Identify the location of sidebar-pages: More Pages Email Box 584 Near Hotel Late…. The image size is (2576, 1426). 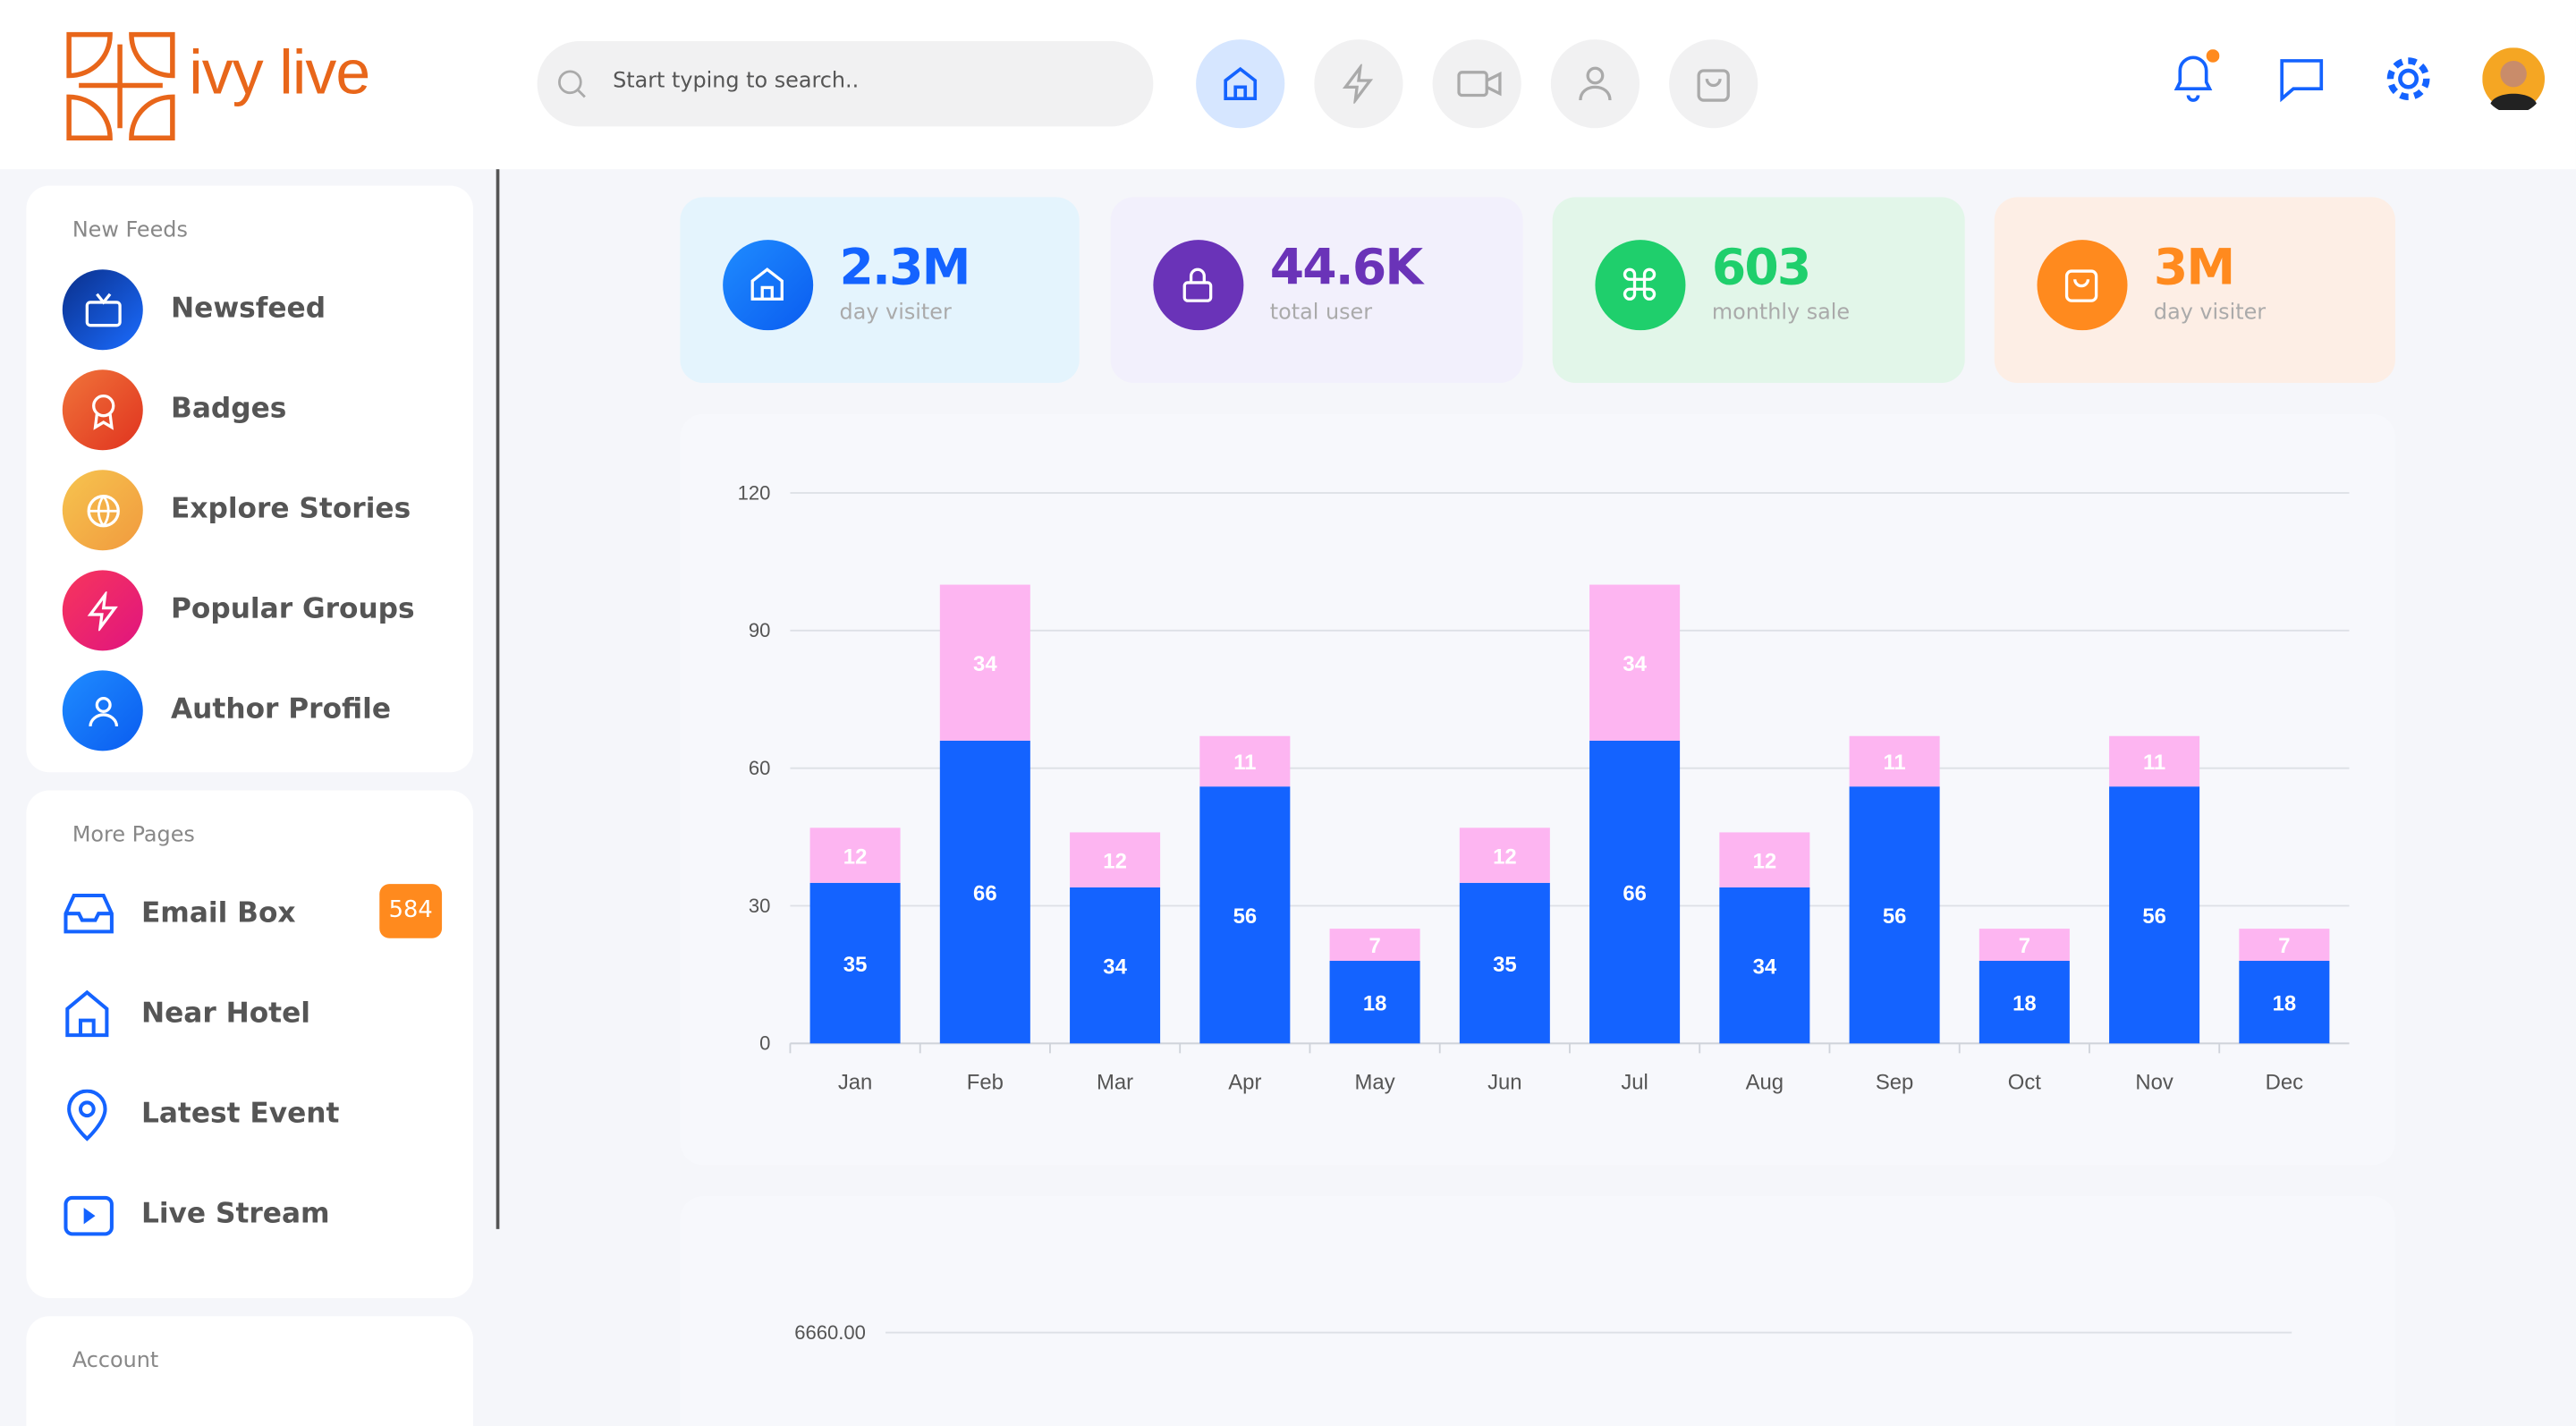
(249, 1044).